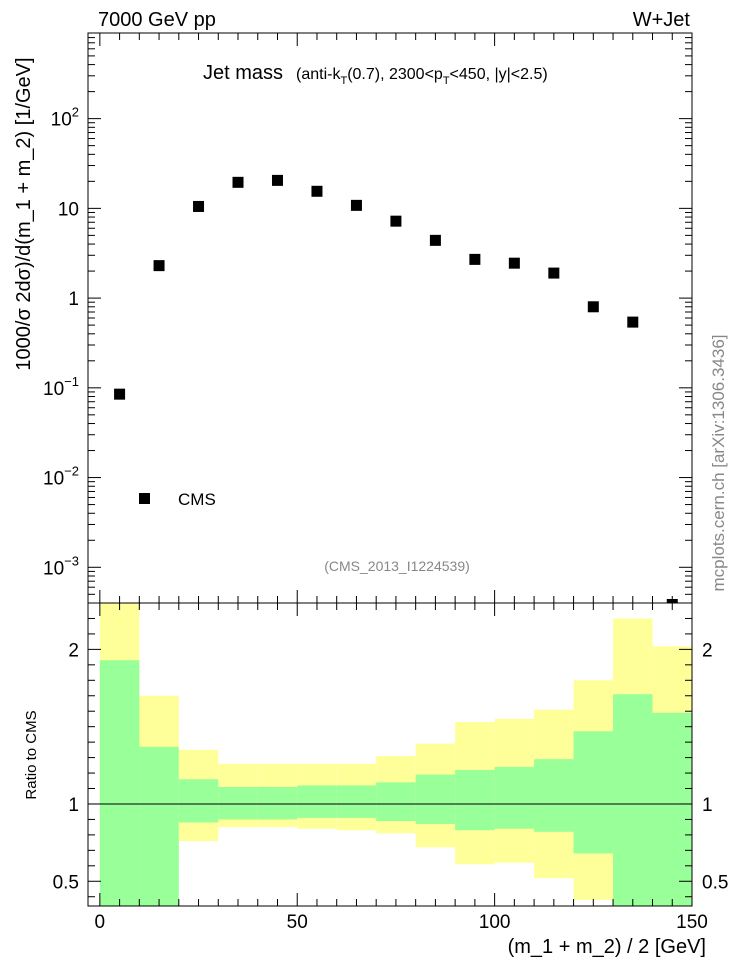 The height and width of the screenshot is (972, 746). Describe the element at coordinates (73, 299) in the screenshot. I see `main-ytick-label: 1` at that location.